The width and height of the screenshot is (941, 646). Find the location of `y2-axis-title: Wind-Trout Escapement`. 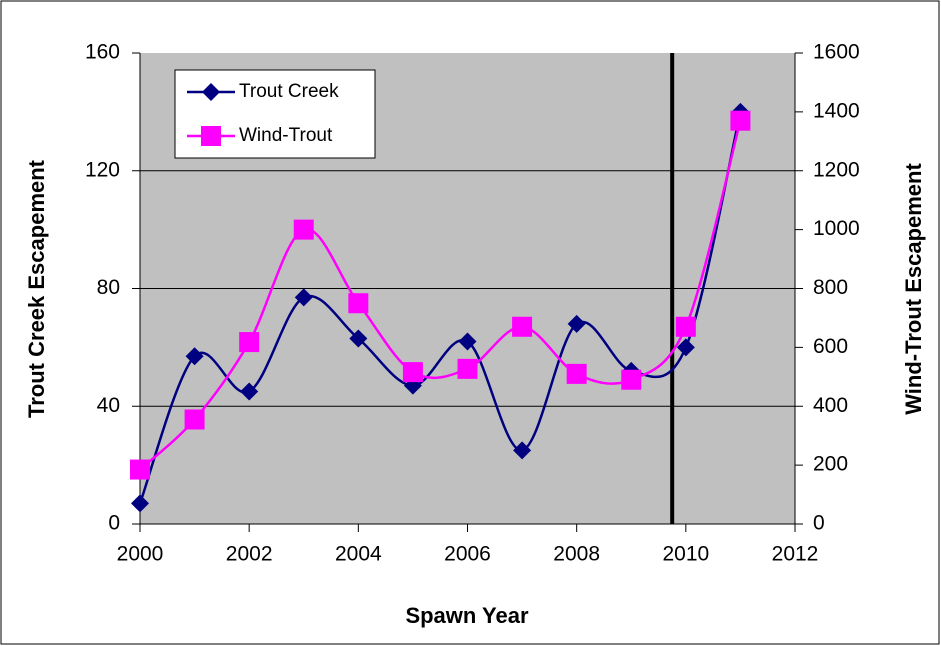

y2-axis-title: Wind-Trout Escapement is located at coordinates (913, 289).